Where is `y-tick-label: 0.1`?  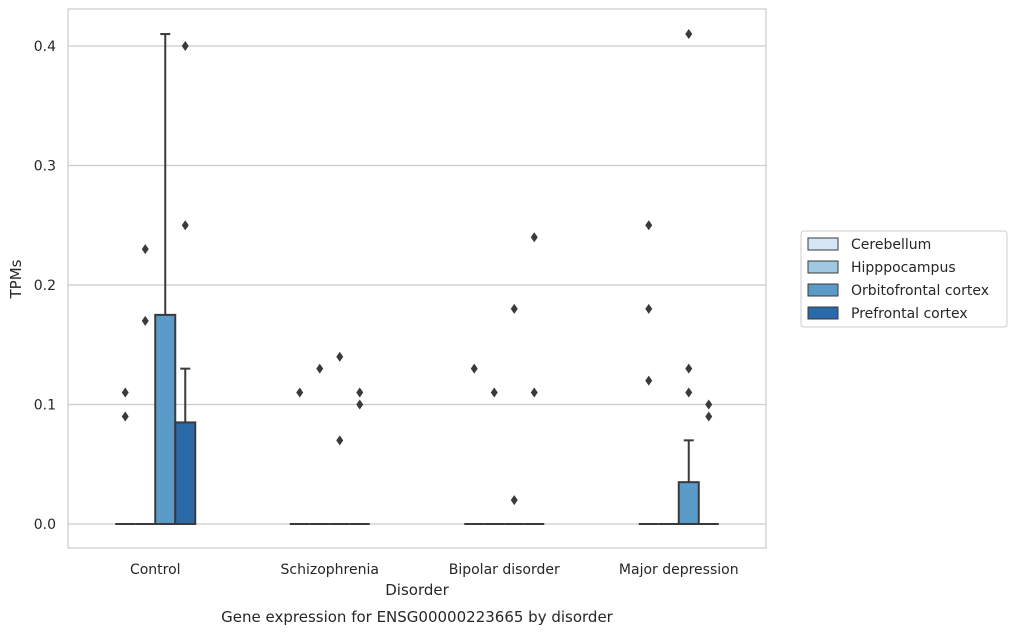 y-tick-label: 0.1 is located at coordinates (45, 406).